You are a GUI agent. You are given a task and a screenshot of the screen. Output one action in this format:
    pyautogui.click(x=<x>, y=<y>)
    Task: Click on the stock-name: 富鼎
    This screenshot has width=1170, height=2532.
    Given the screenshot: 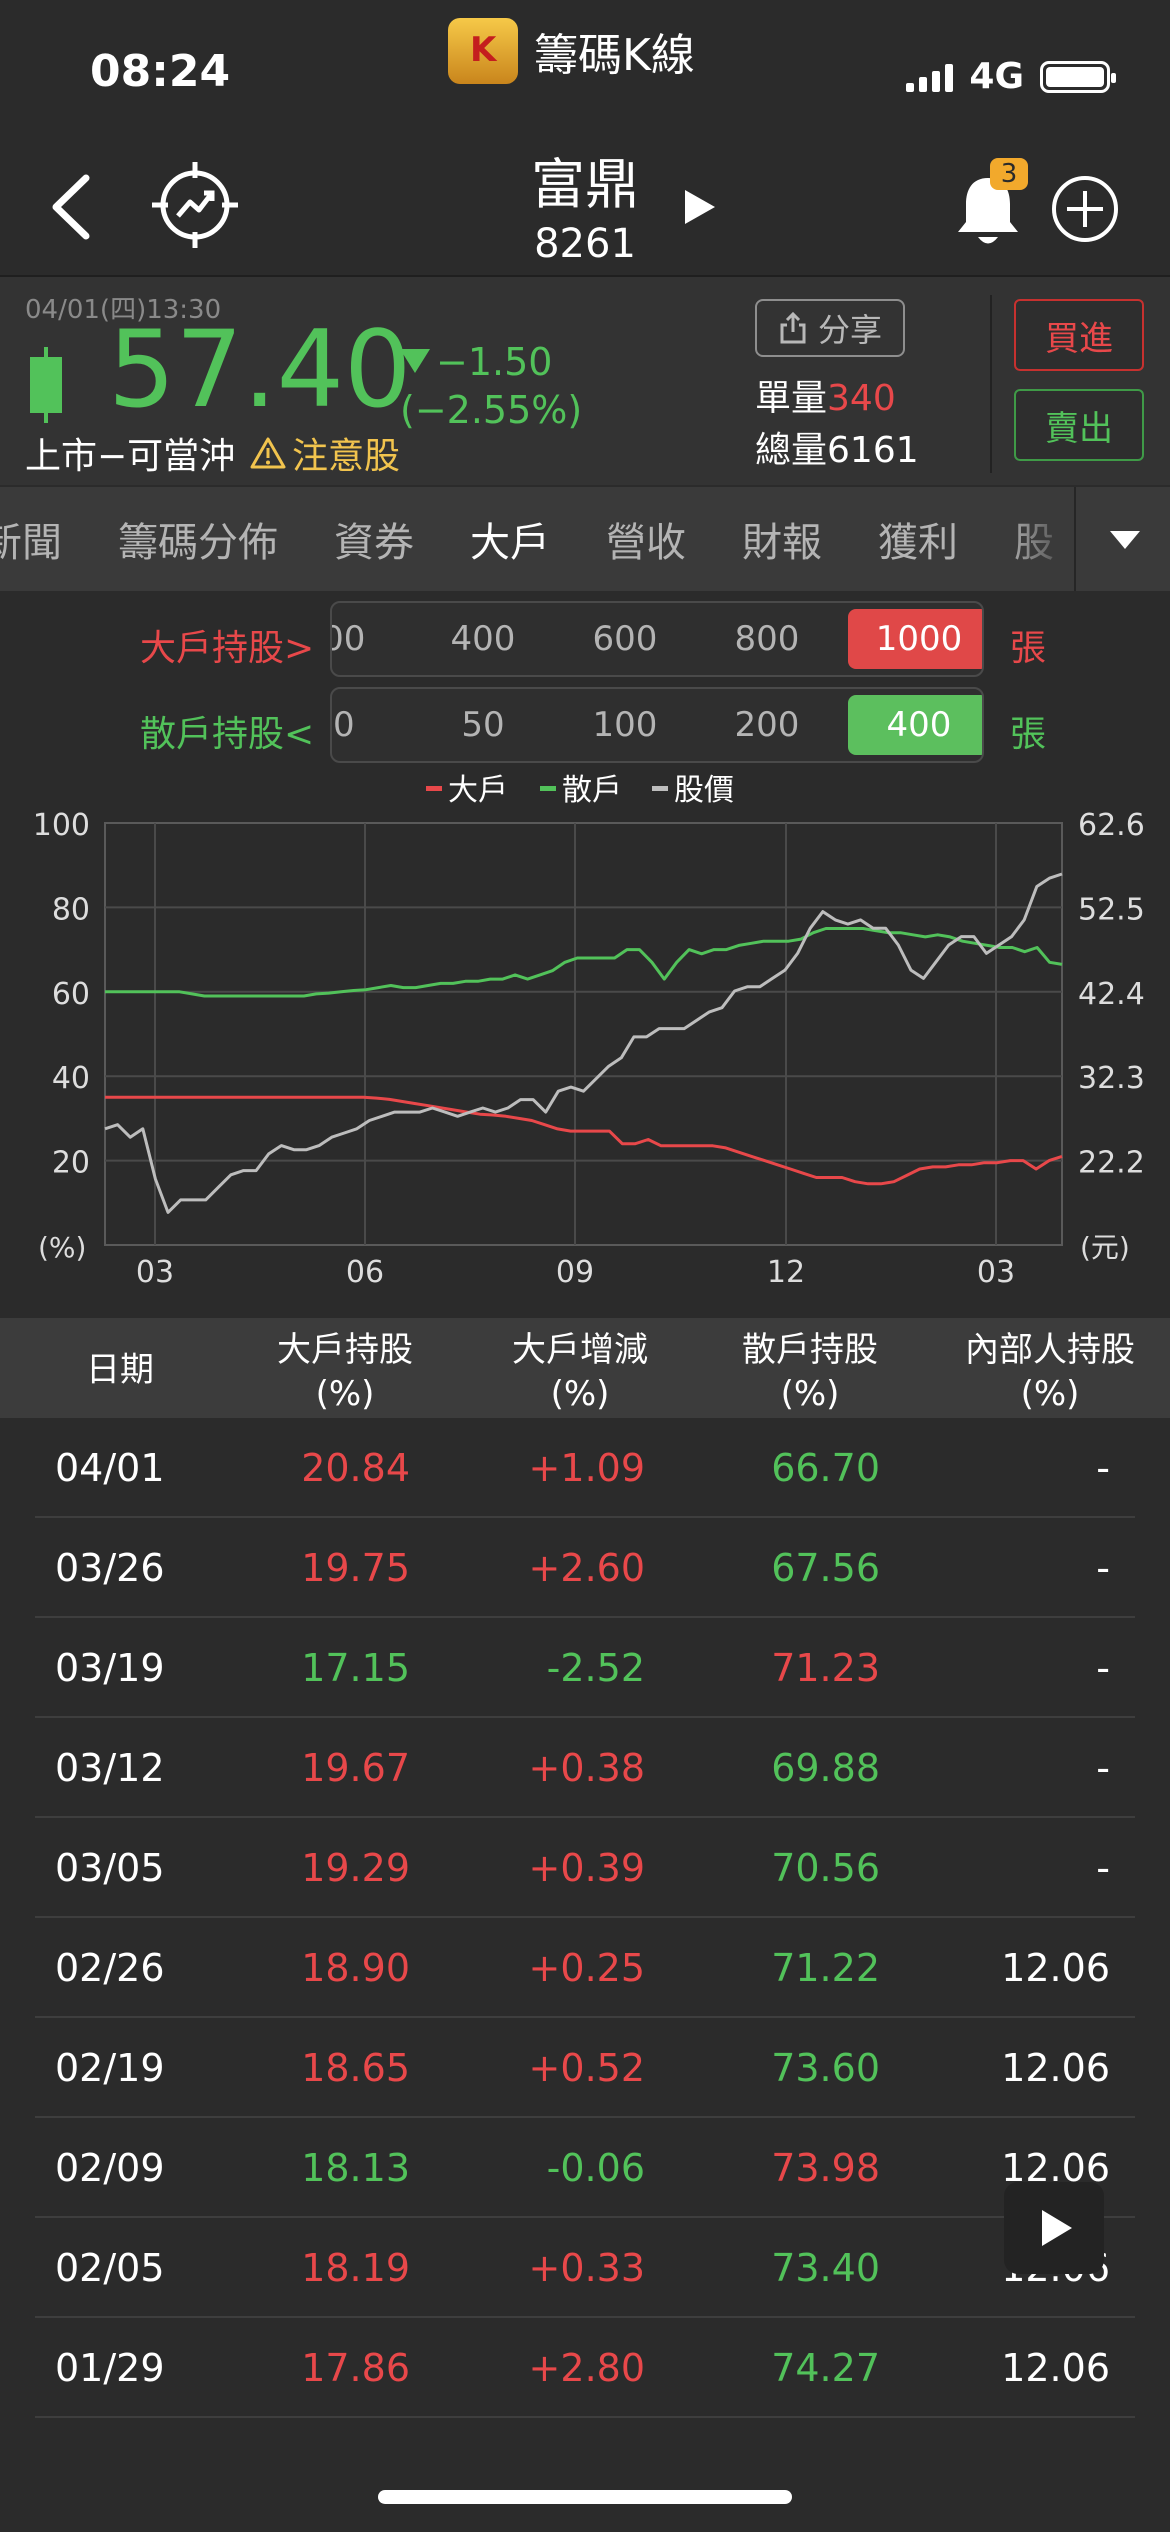 What is the action you would take?
    pyautogui.click(x=585, y=184)
    